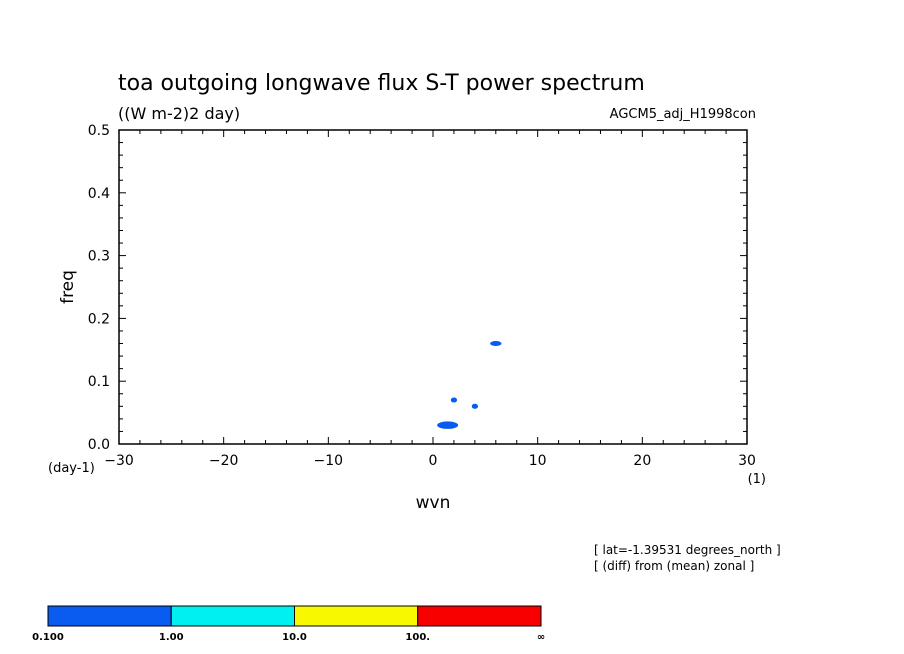  What do you see at coordinates (99, 257) in the screenshot?
I see `y-tick-label: 0.3` at bounding box center [99, 257].